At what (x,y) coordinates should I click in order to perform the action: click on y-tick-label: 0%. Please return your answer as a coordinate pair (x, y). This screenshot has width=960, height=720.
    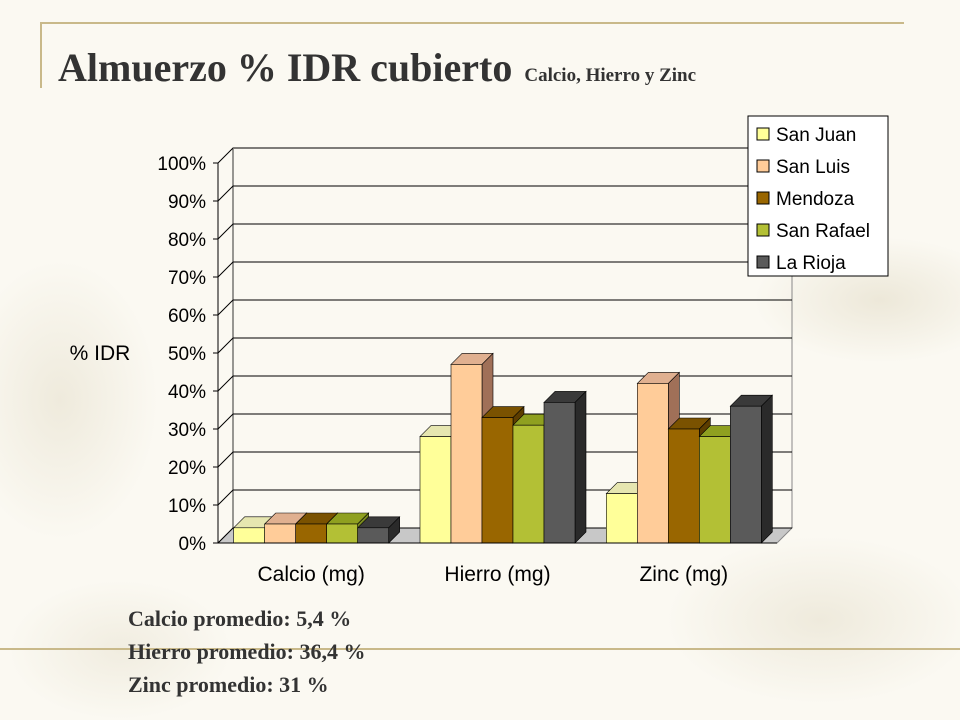
    Looking at the image, I should click on (193, 544).